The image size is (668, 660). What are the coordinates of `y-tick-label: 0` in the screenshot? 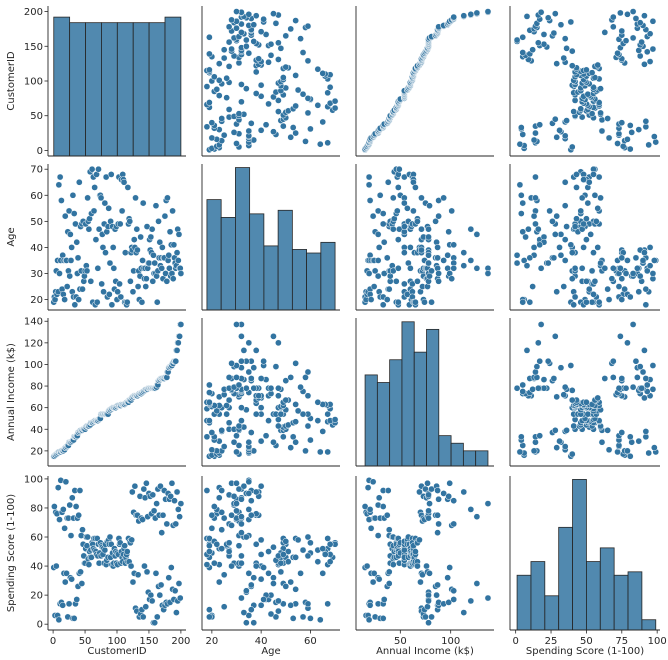 It's located at (40, 625).